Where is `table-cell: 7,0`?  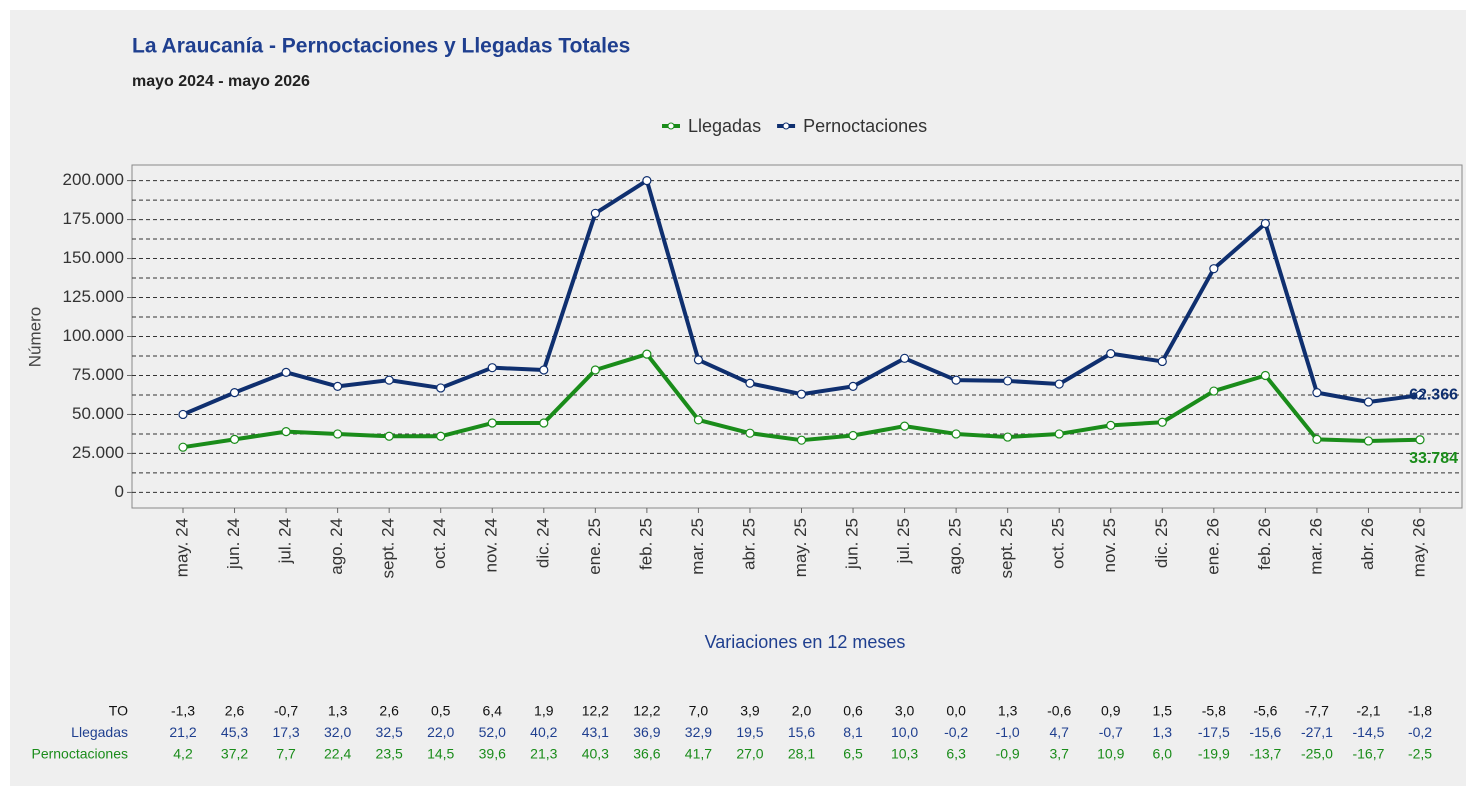 table-cell: 7,0 is located at coordinates (699, 711).